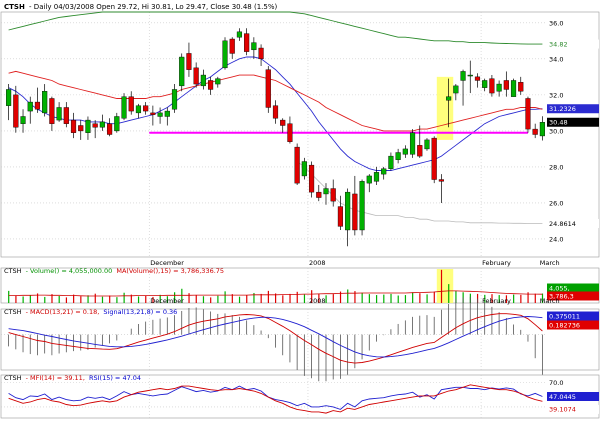 The image size is (600, 427). What do you see at coordinates (69, 271) in the screenshot?
I see `volume-legend-volume: - Volume() = 4,055,000.00` at bounding box center [69, 271].